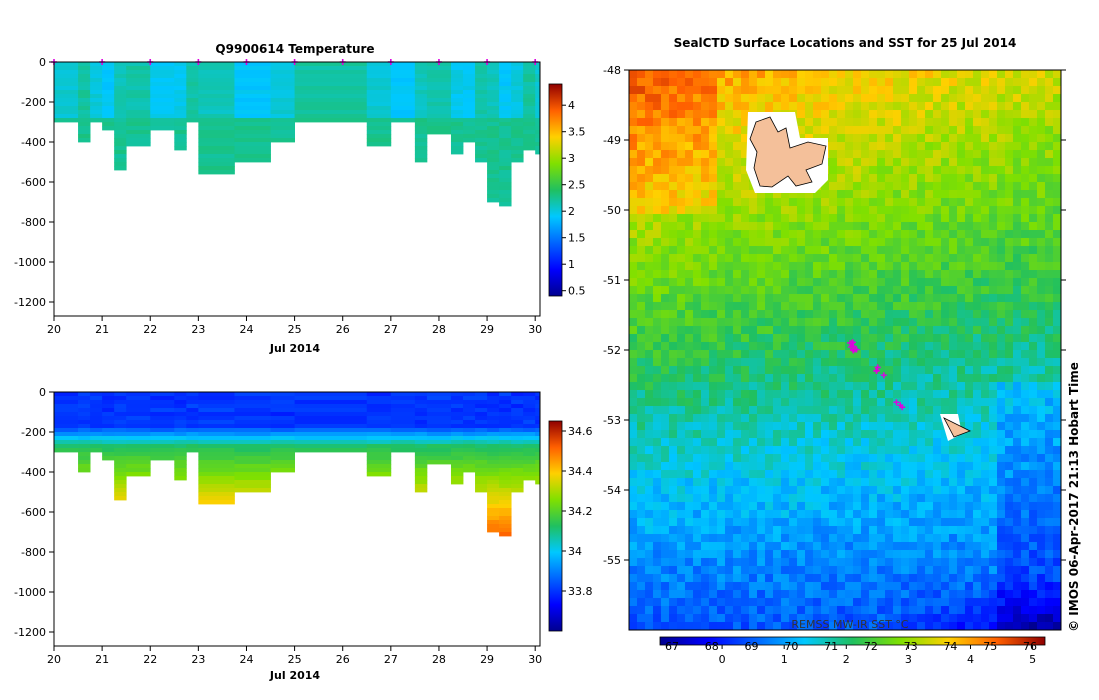  What do you see at coordinates (34, 512) in the screenshot?
I see `salinity-y-ticks: 0-200-400-600-800-1000-1200` at bounding box center [34, 512].